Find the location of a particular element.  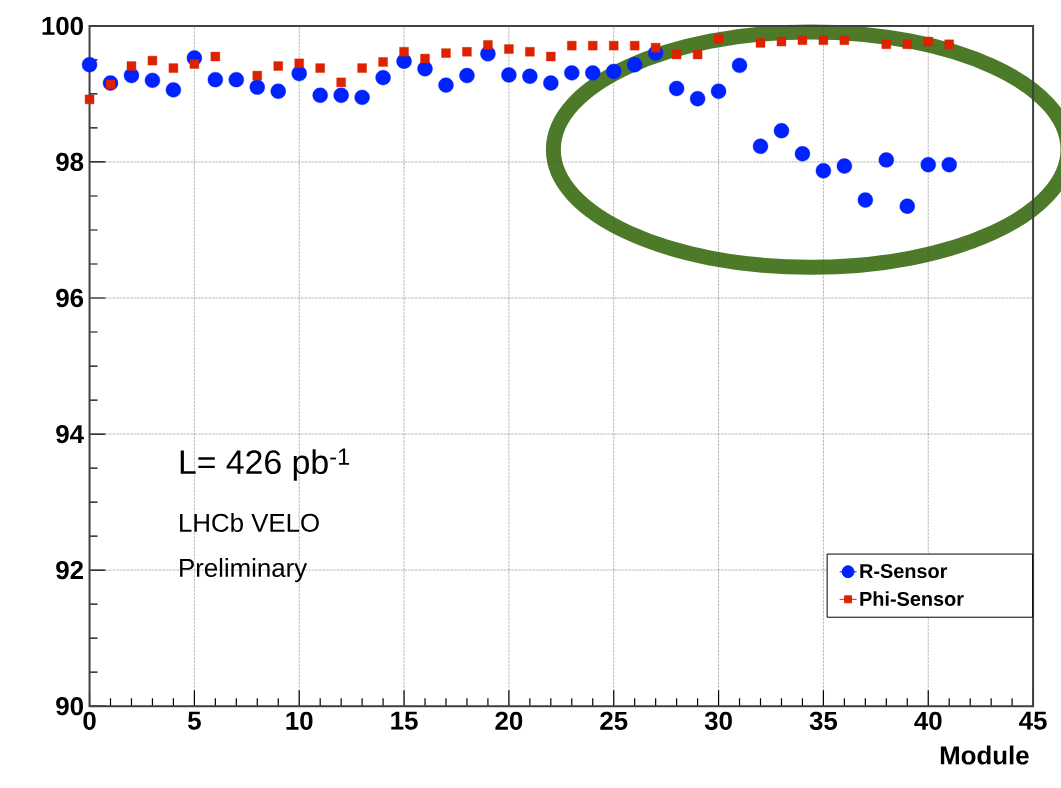

x-tick-label: 0 is located at coordinates (89, 720).